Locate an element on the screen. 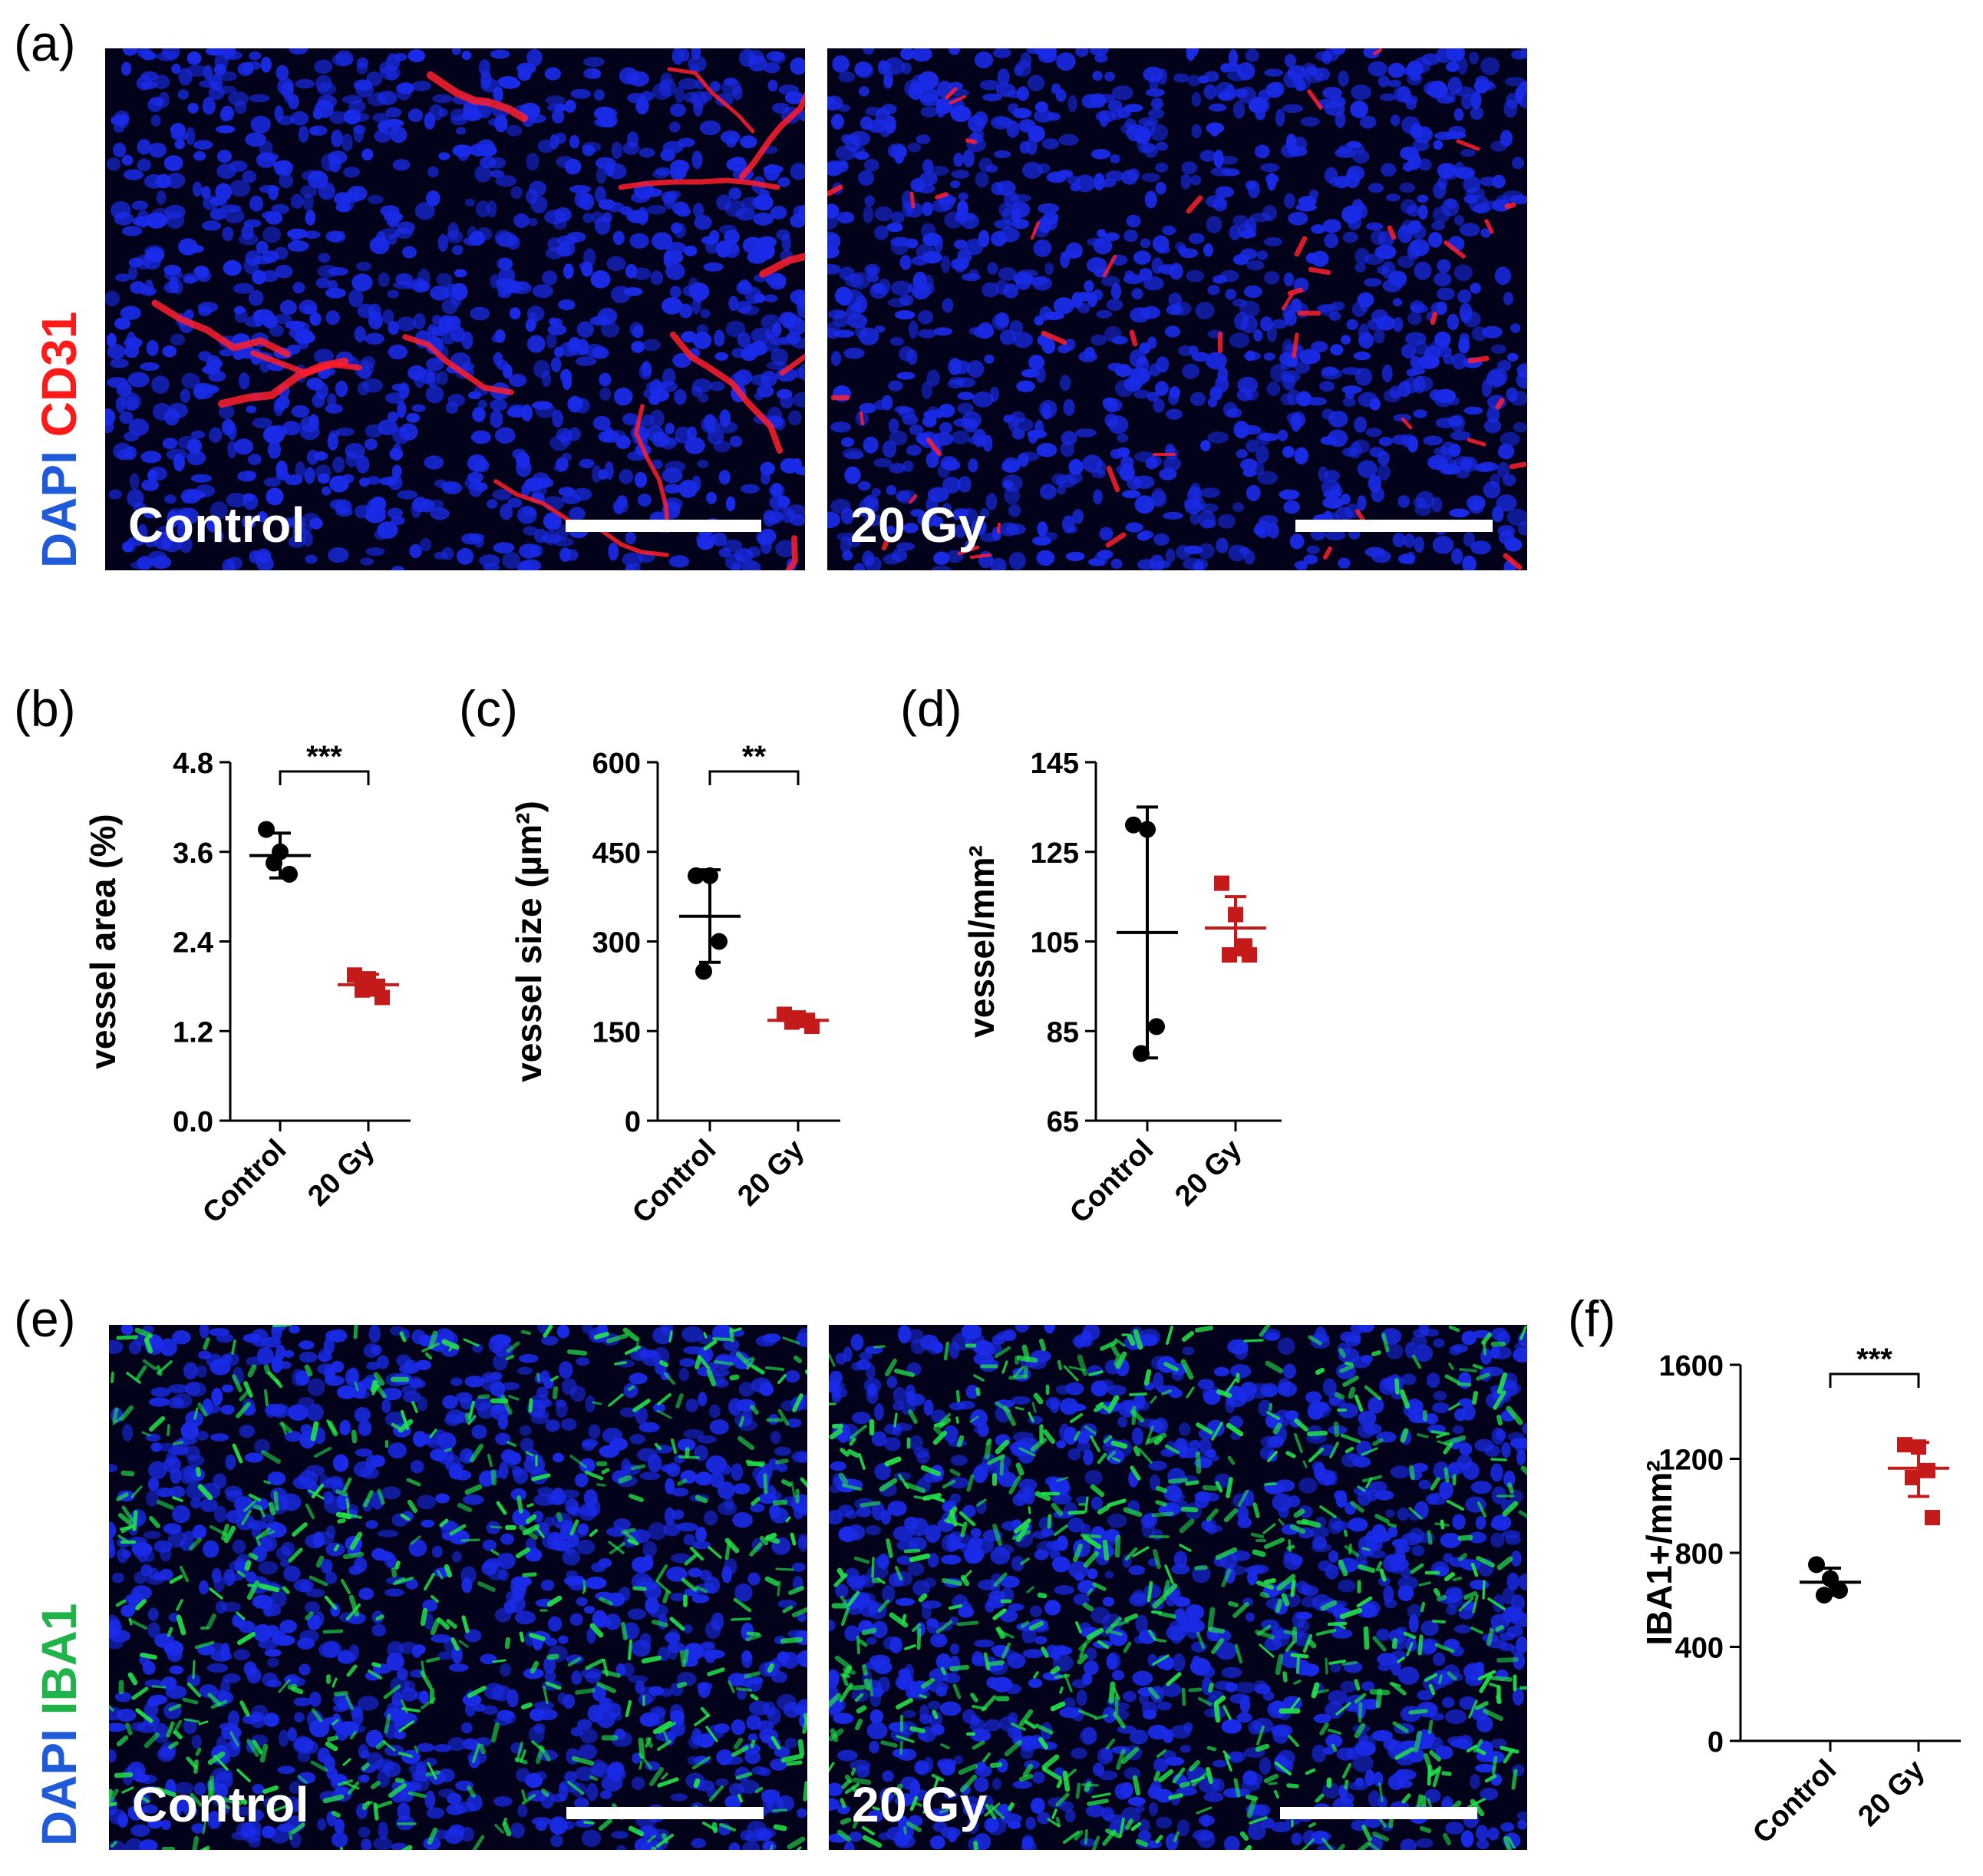  y-tick-label: 4.8 is located at coordinates (193, 764).